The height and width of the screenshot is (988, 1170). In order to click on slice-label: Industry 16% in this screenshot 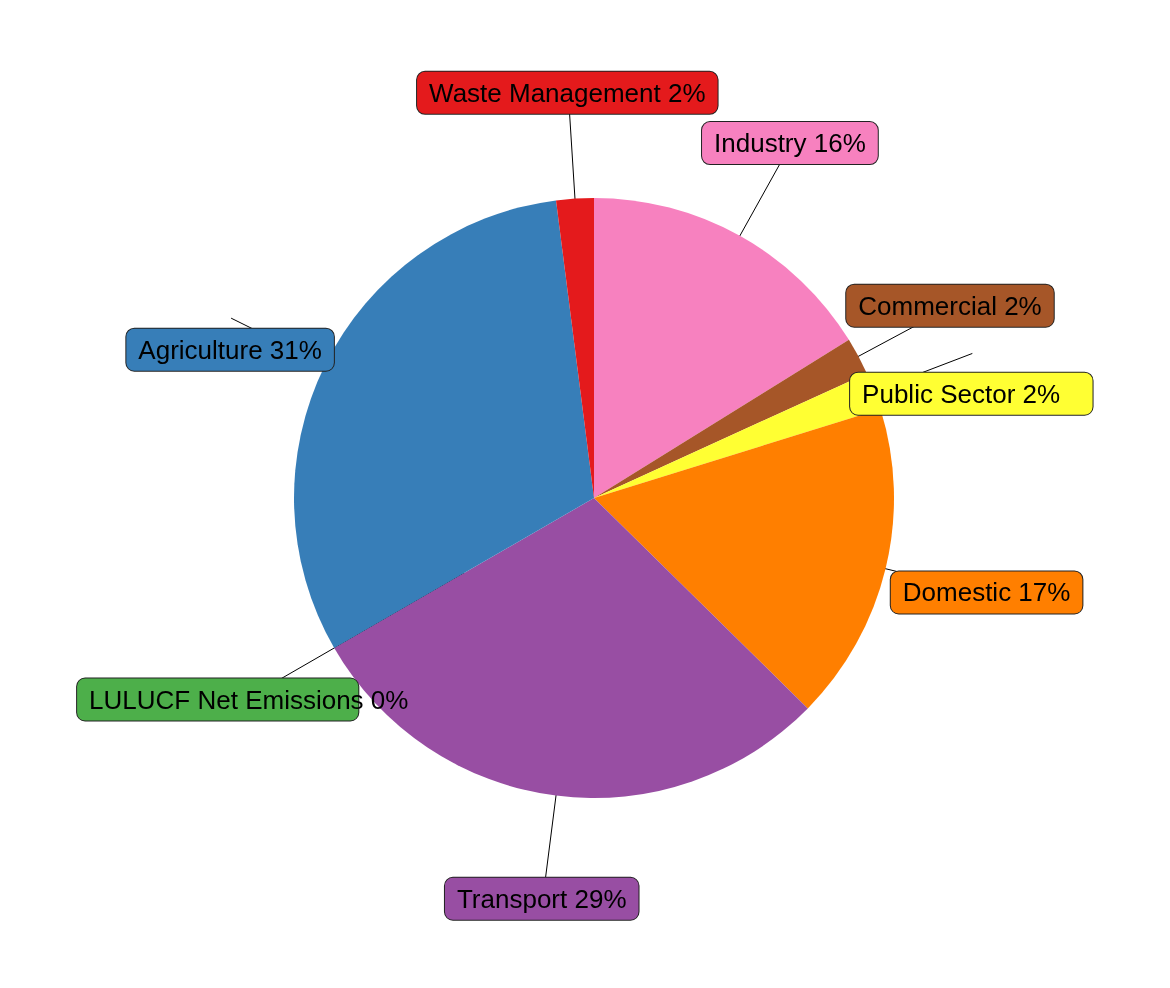, I will do `click(790, 143)`.